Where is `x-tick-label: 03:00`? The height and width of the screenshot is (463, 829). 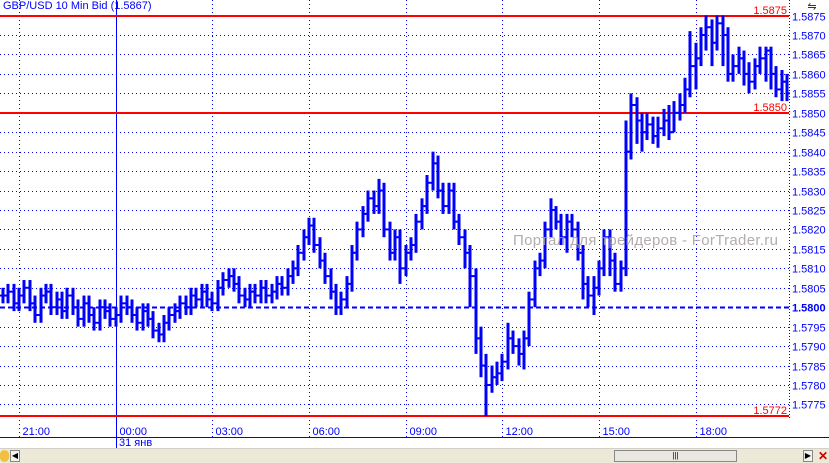 x-tick-label: 03:00 is located at coordinates (230, 432).